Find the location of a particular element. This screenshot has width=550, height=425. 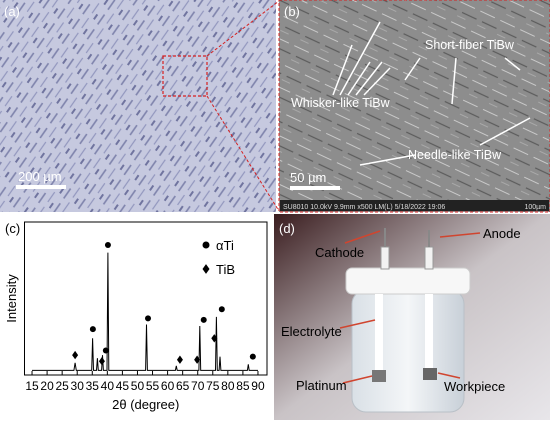

x-tick-label: 50 is located at coordinates (138, 386).